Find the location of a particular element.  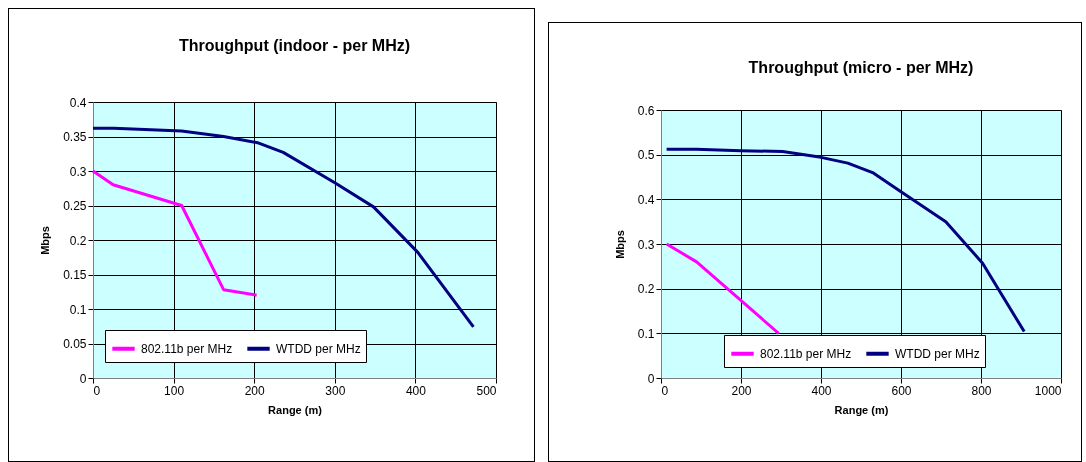

chart-title: Throughput (indoor - per MHz) is located at coordinates (294, 45).